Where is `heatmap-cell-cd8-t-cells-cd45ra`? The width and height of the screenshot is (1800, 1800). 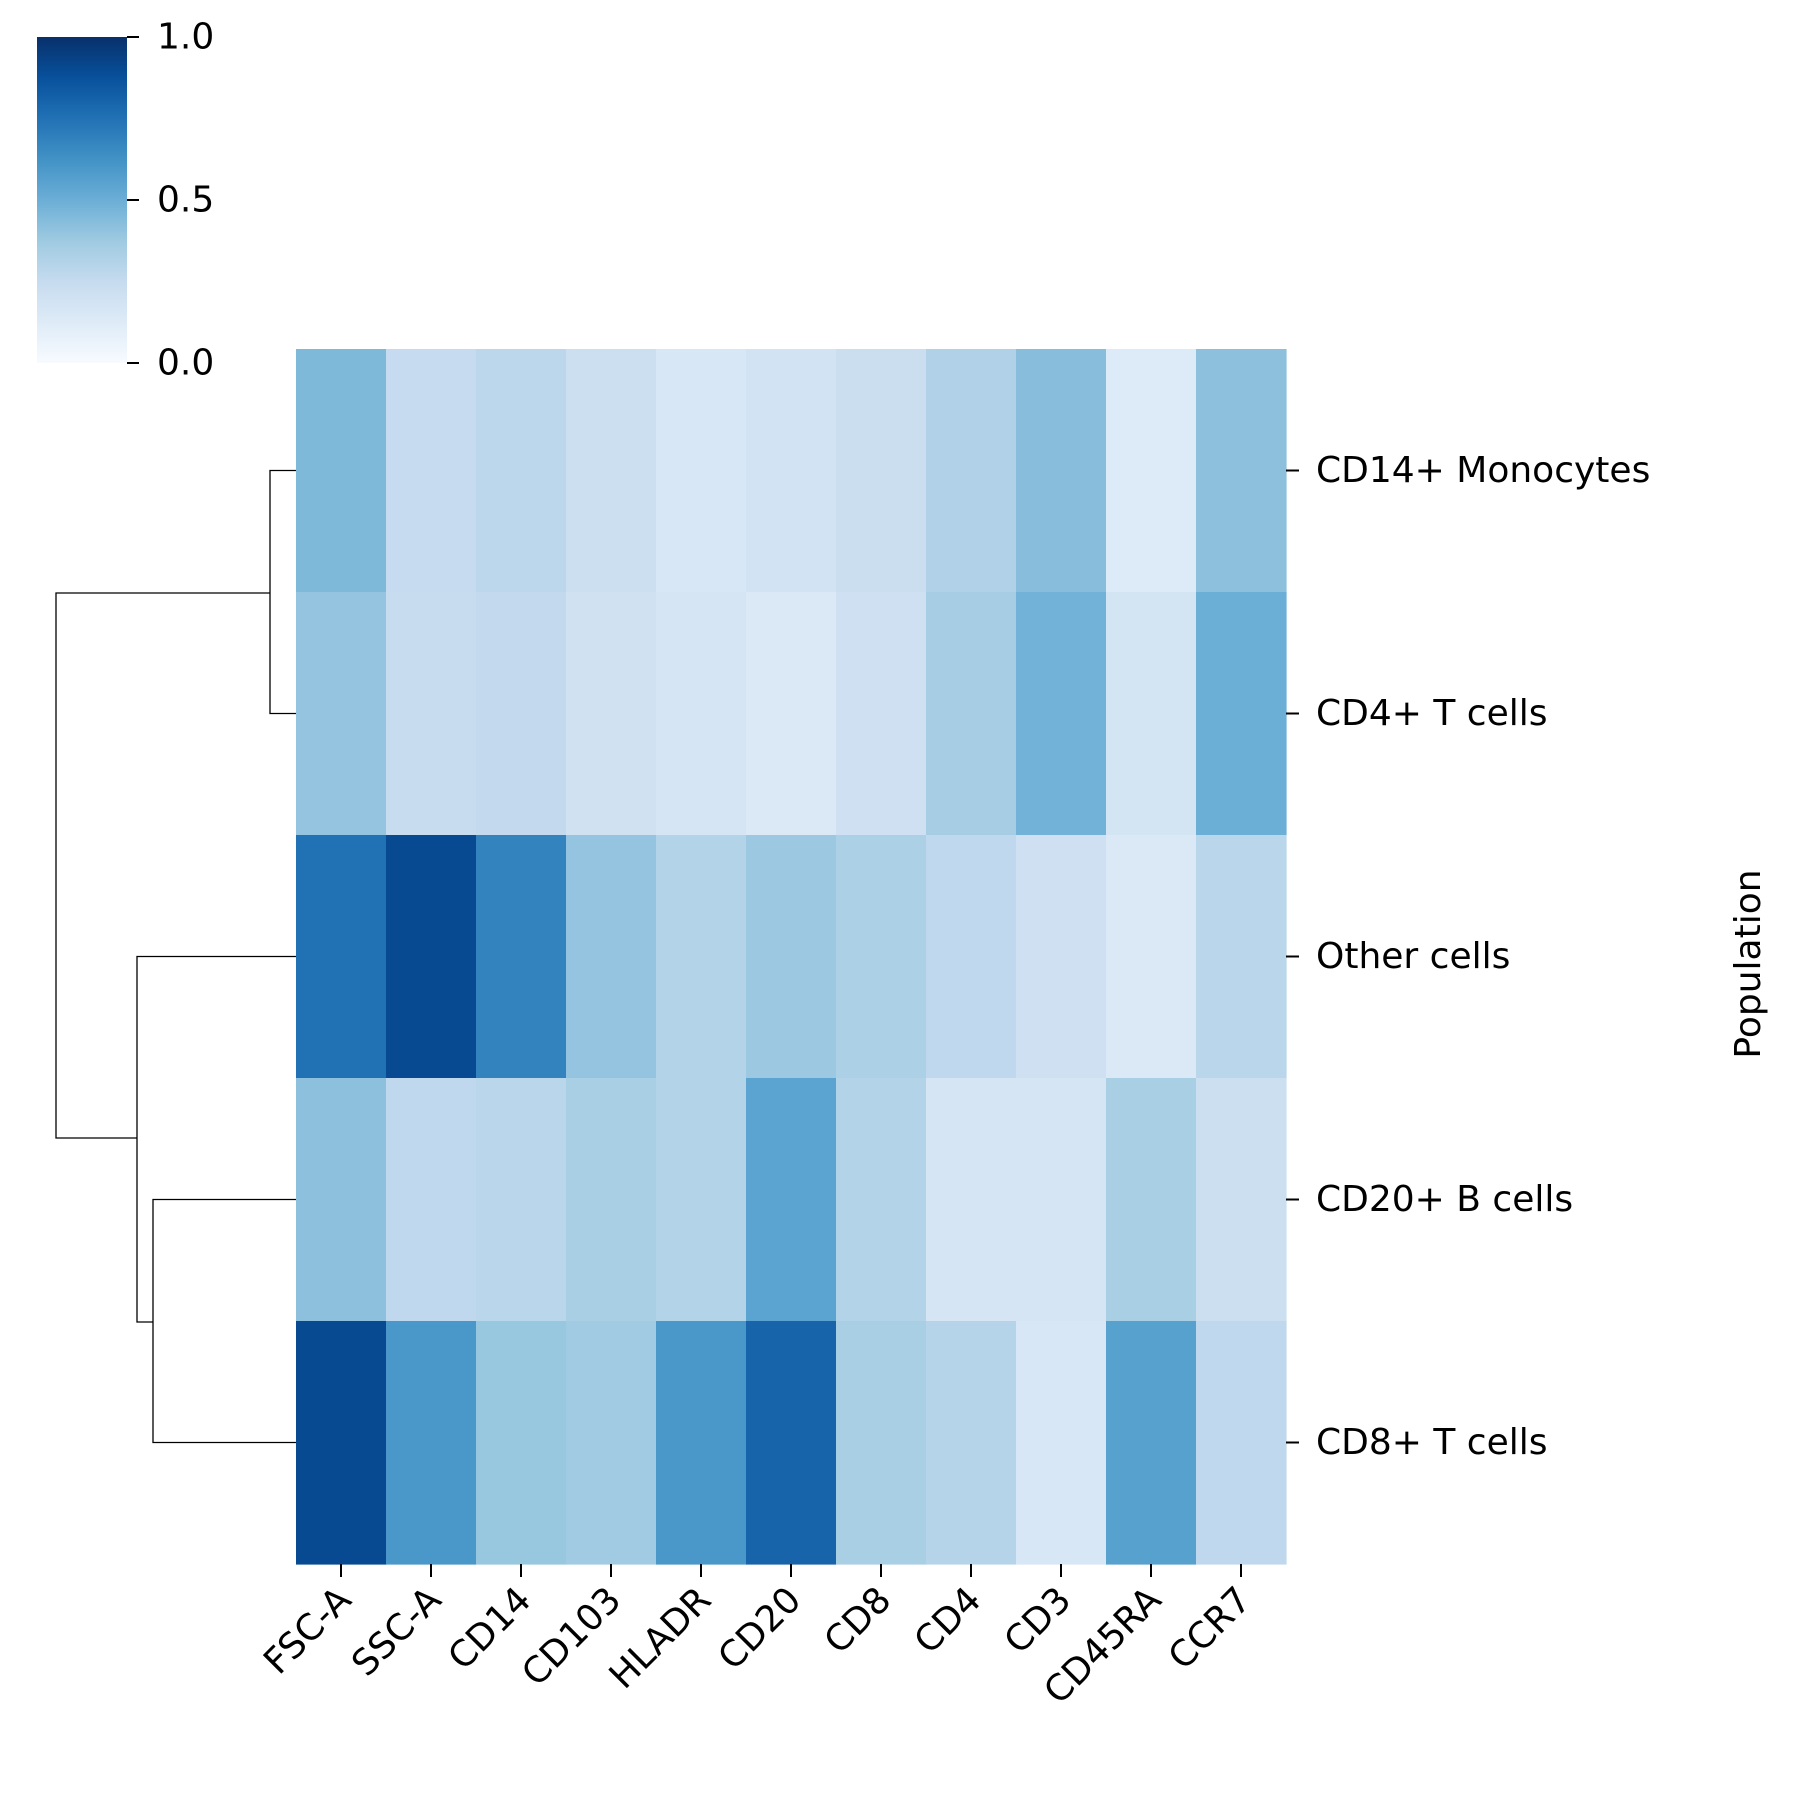
heatmap-cell-cd8-t-cells-cd45ra is located at coordinates (1151, 1443).